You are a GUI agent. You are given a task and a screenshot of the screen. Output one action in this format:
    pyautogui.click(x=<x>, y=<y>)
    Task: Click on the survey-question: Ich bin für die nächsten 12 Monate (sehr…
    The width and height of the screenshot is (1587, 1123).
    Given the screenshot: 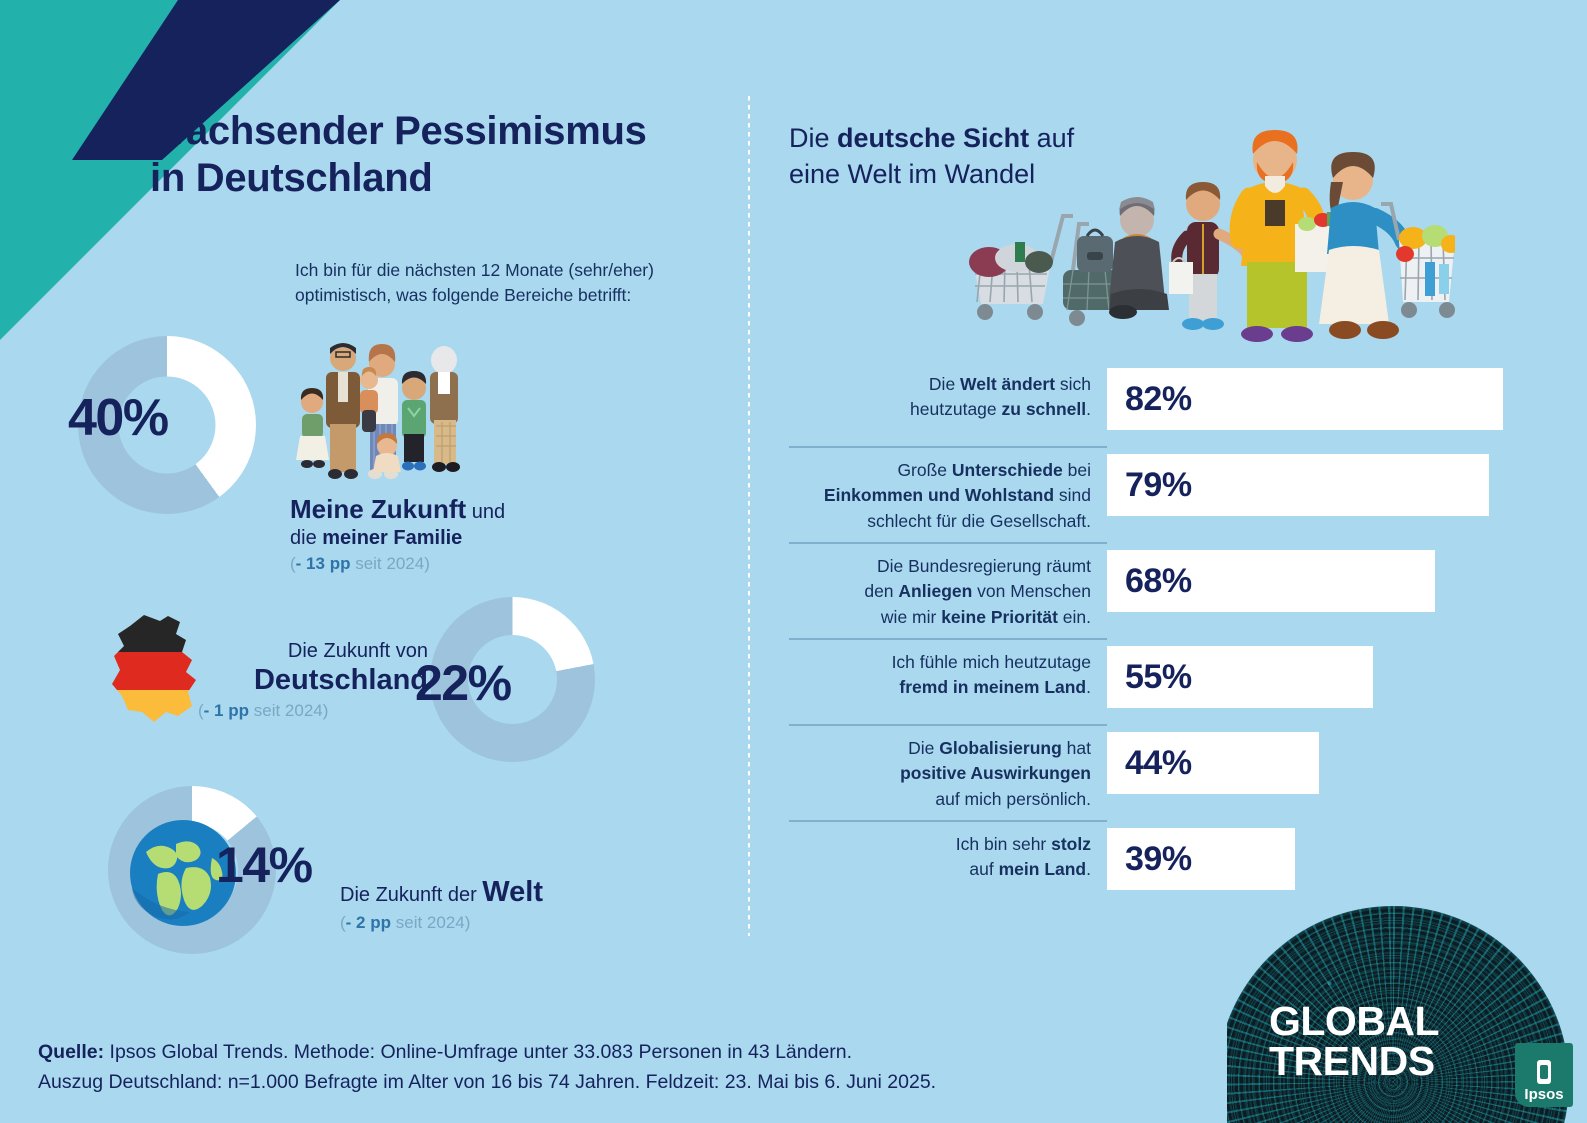 What is the action you would take?
    pyautogui.click(x=474, y=282)
    